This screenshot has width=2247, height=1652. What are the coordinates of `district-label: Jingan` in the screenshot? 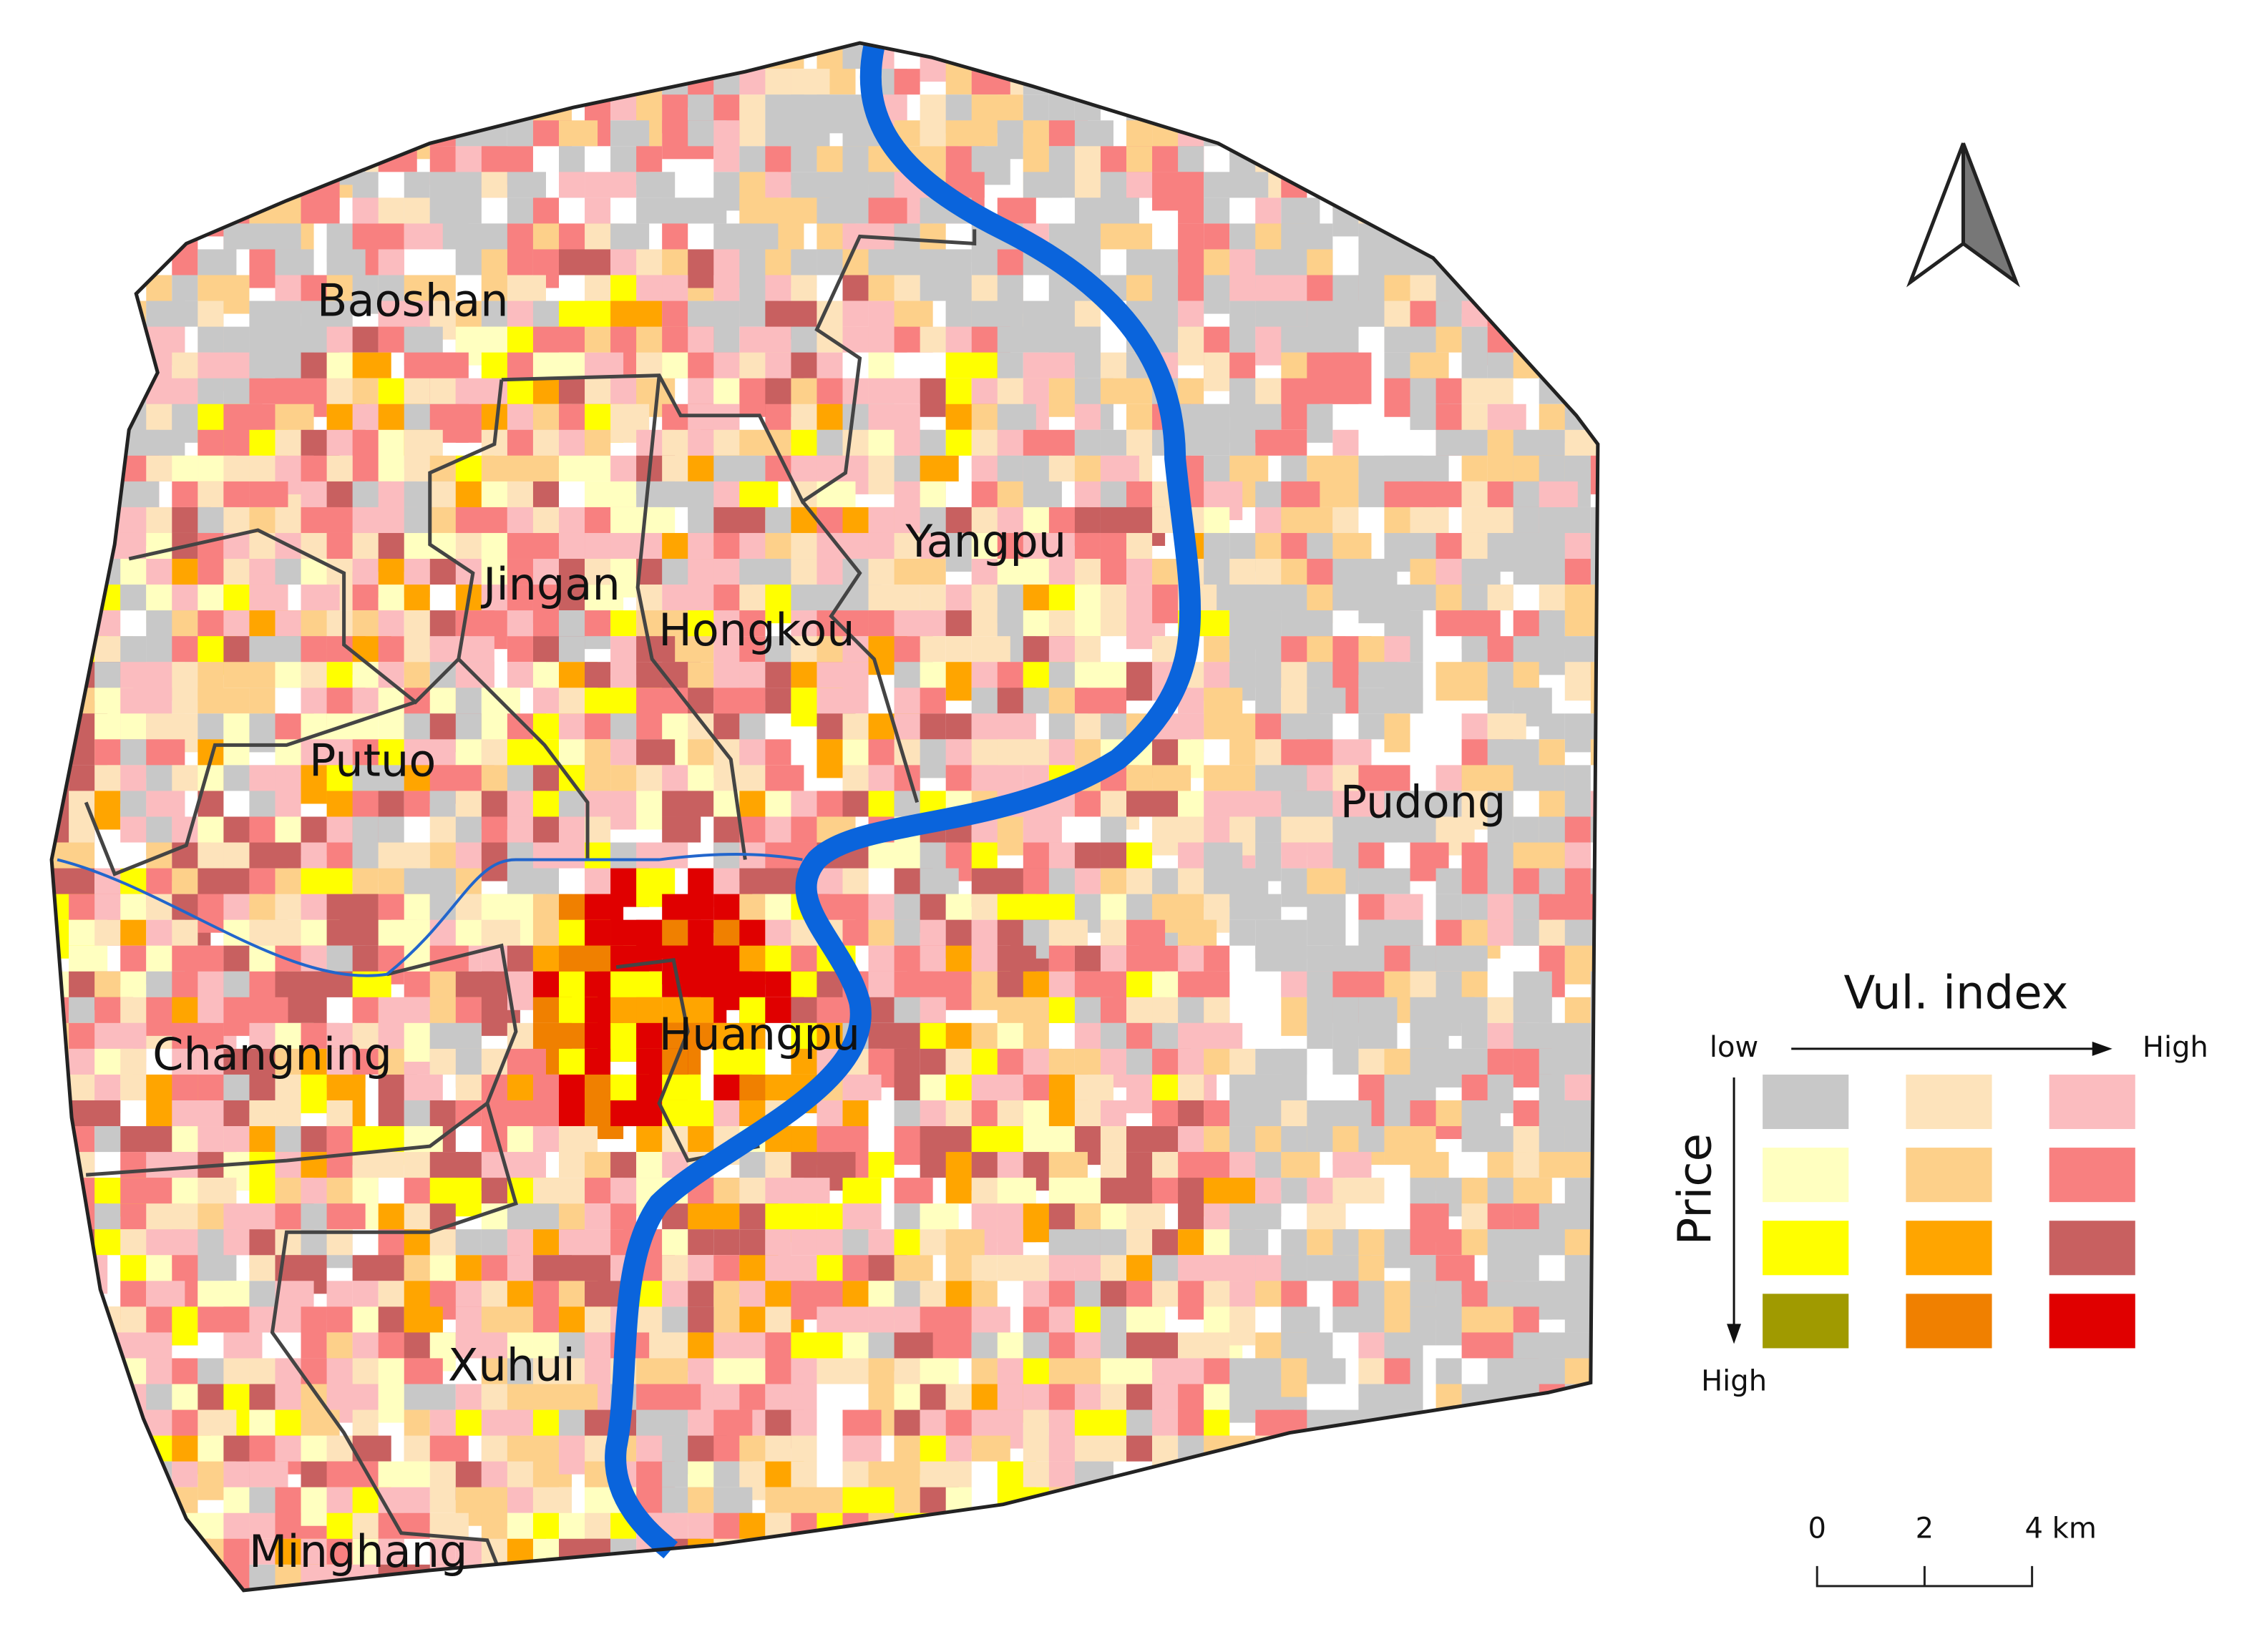 It's located at (550, 584).